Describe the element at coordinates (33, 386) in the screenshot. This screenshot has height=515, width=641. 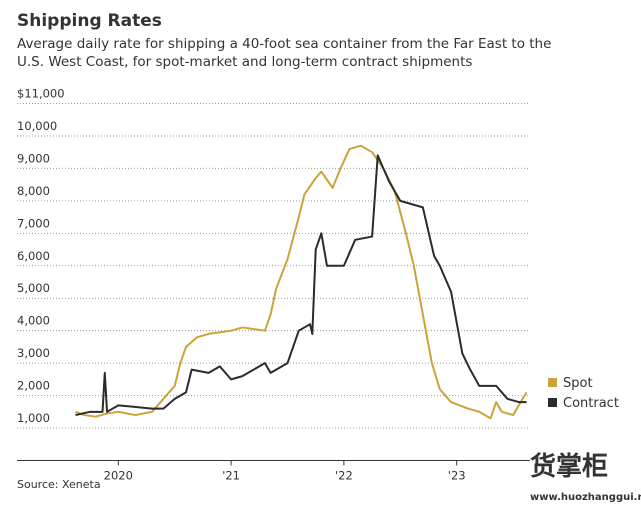
I see `y-tick-label: 2,000` at that location.